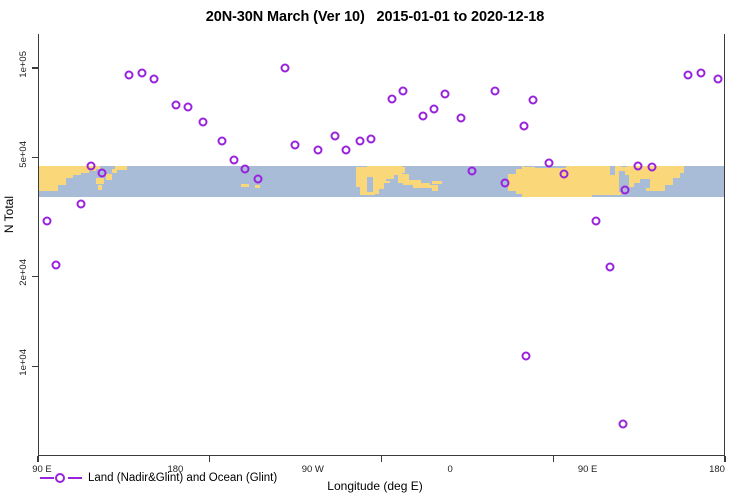  Describe the element at coordinates (23, 273) in the screenshot. I see `y-tick-label: 2e+04` at that location.